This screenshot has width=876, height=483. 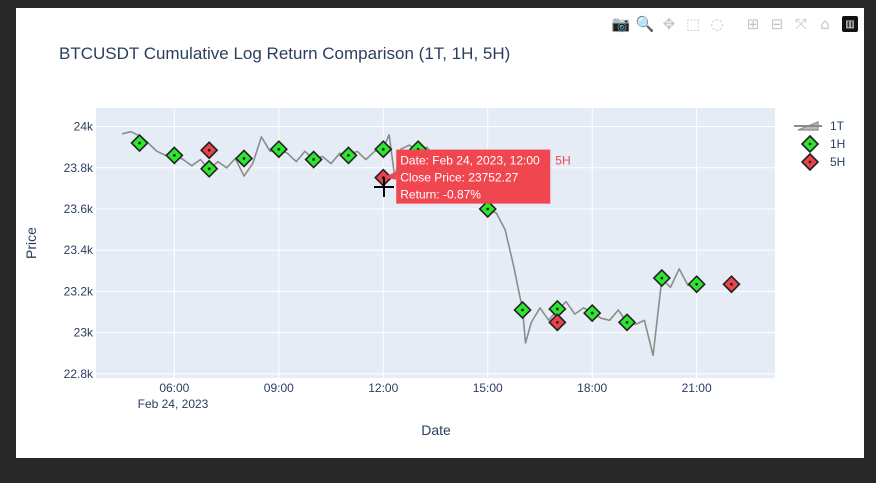 What do you see at coordinates (384, 187) in the screenshot?
I see `crosshair-cursor-icon` at bounding box center [384, 187].